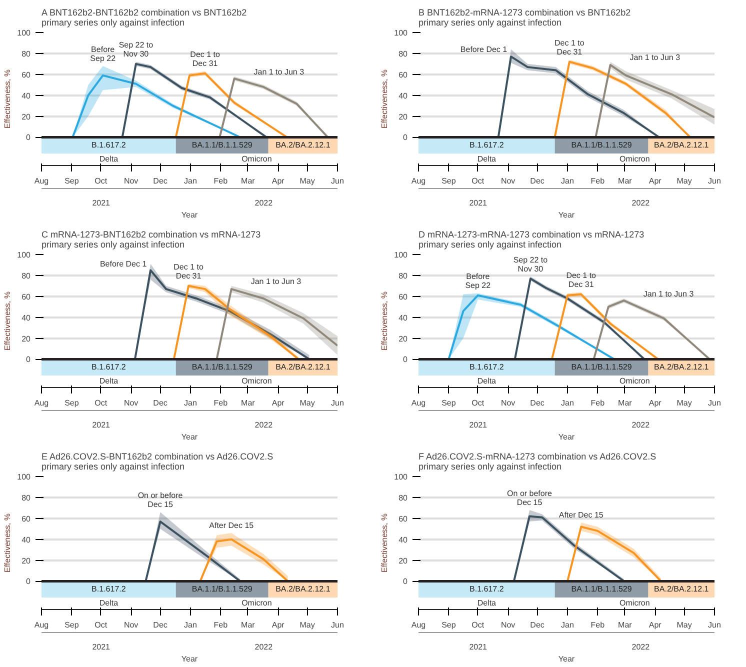 This screenshot has width=746, height=667. I want to click on series-label: Before Dec 1, so click(484, 49).